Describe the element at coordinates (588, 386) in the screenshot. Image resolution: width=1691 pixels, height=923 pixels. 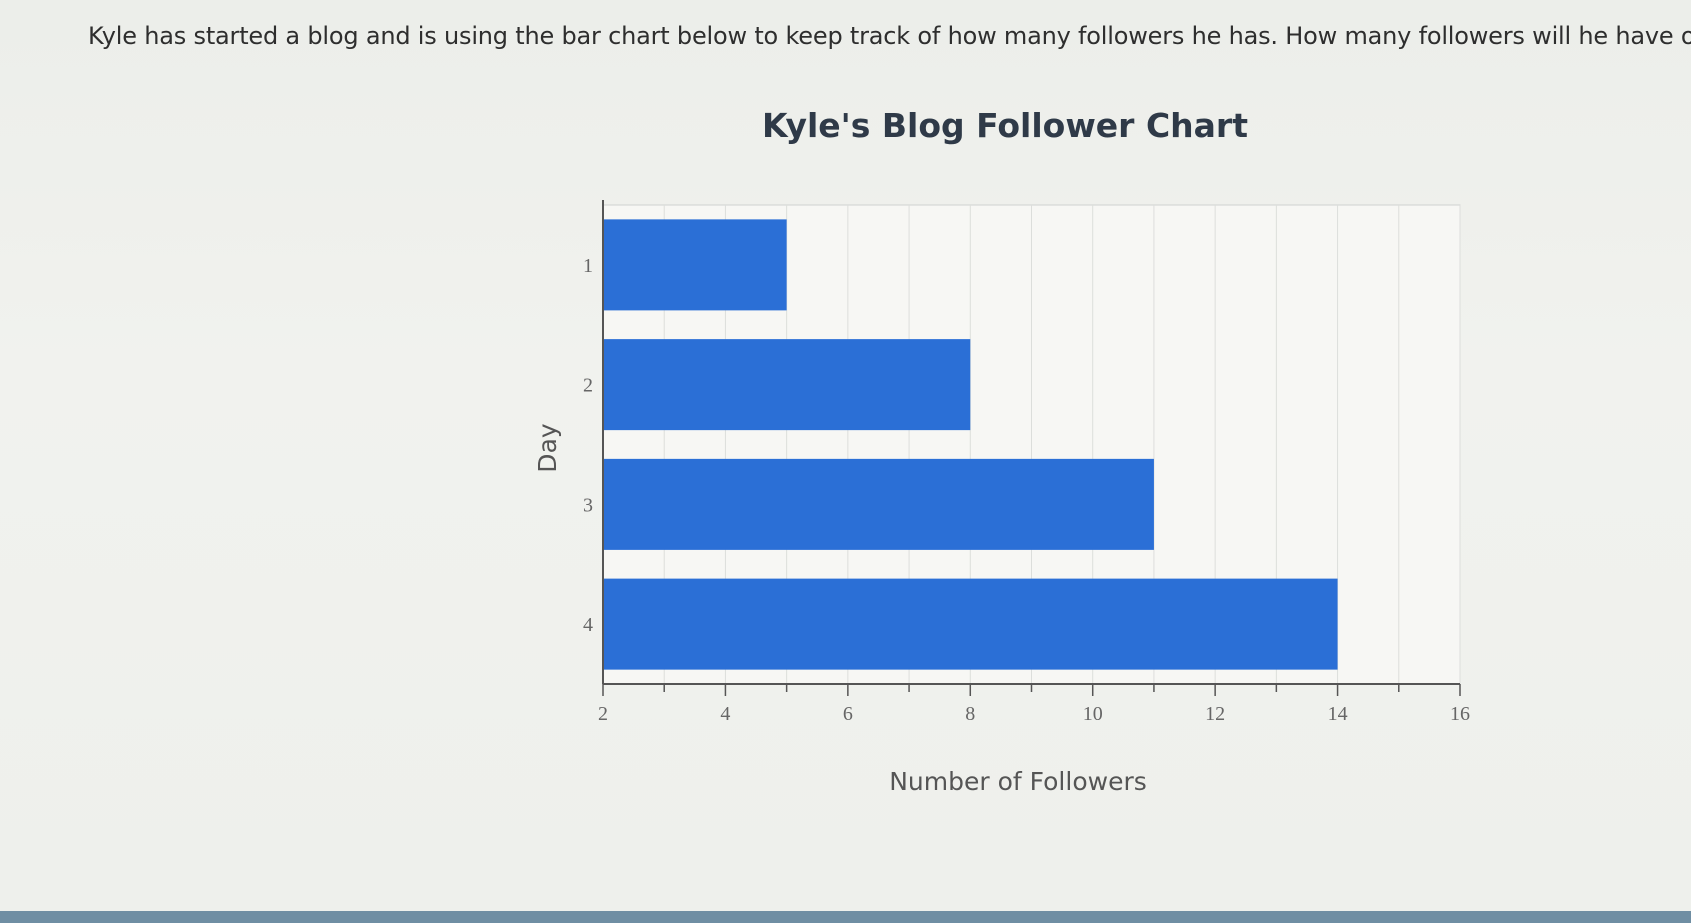
I see `y-tick-label: 2` at that location.